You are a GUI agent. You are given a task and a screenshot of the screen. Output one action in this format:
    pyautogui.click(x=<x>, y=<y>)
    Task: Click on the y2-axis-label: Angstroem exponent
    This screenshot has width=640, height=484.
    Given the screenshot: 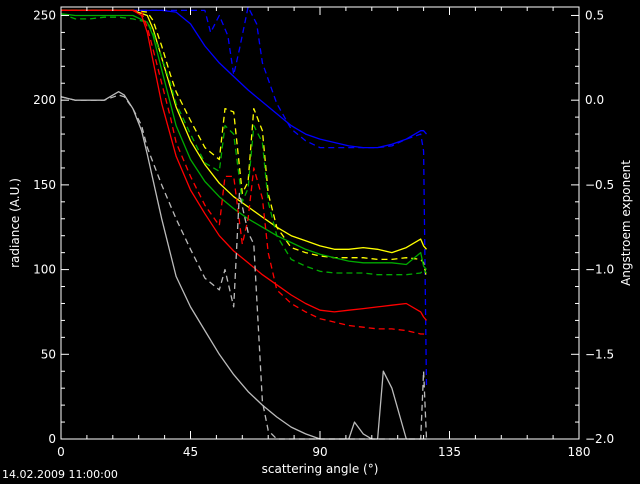 What is the action you would take?
    pyautogui.click(x=626, y=223)
    